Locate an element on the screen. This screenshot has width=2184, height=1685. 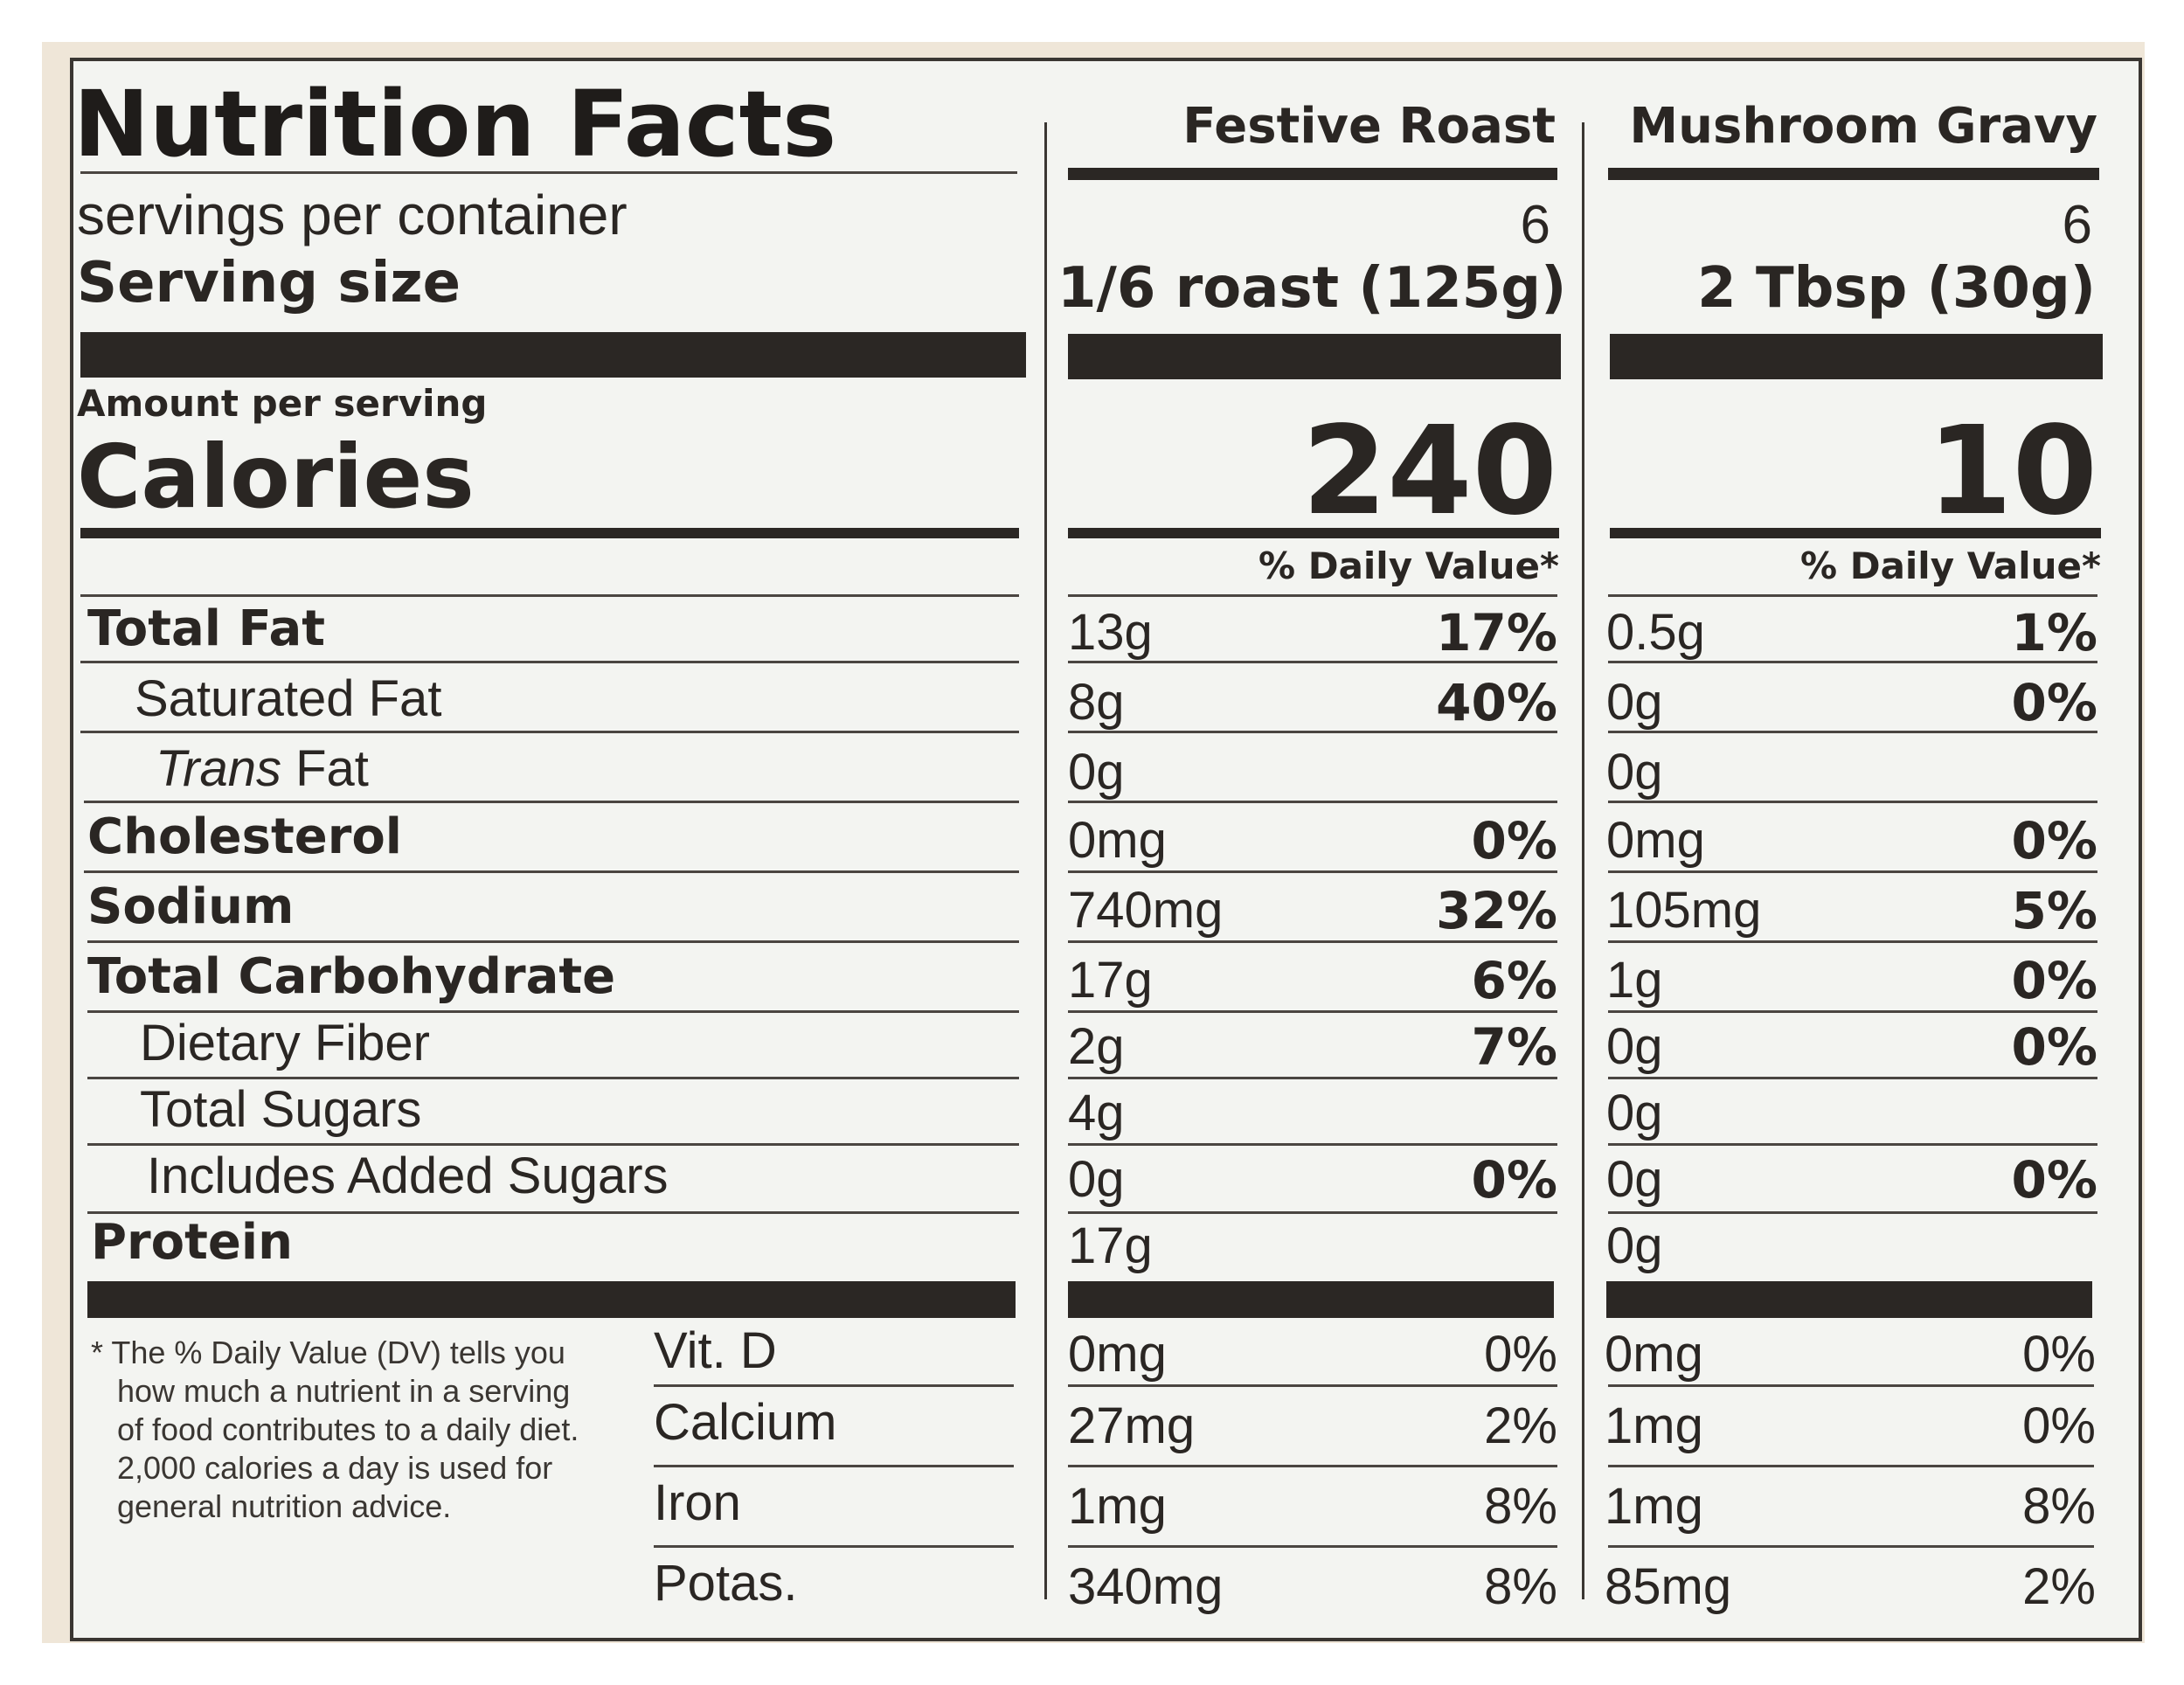
nutrient-label-text: Sodium is located at coordinates (191, 906).